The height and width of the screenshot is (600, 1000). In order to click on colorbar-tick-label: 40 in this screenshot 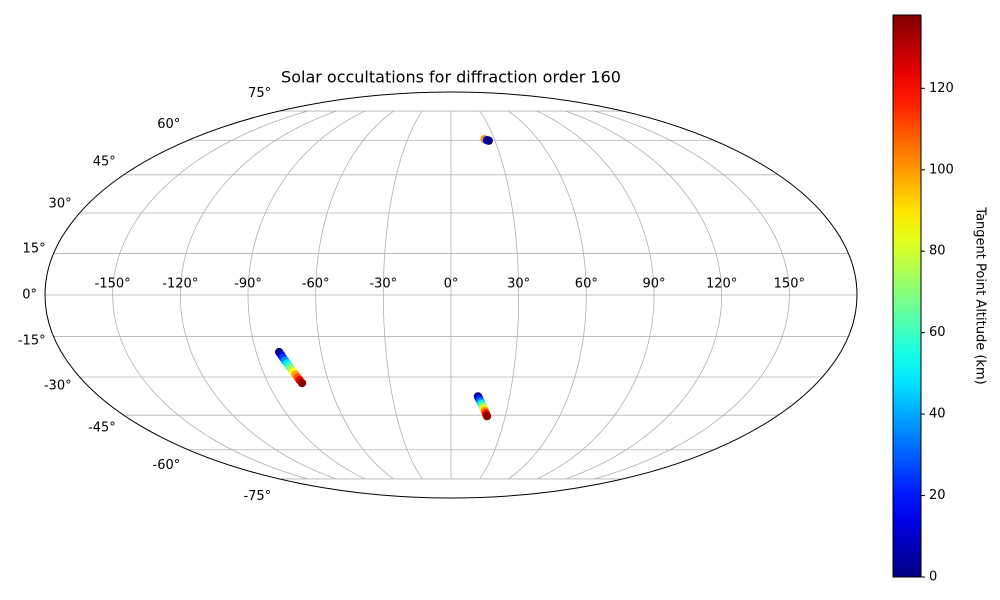, I will do `click(937, 414)`.